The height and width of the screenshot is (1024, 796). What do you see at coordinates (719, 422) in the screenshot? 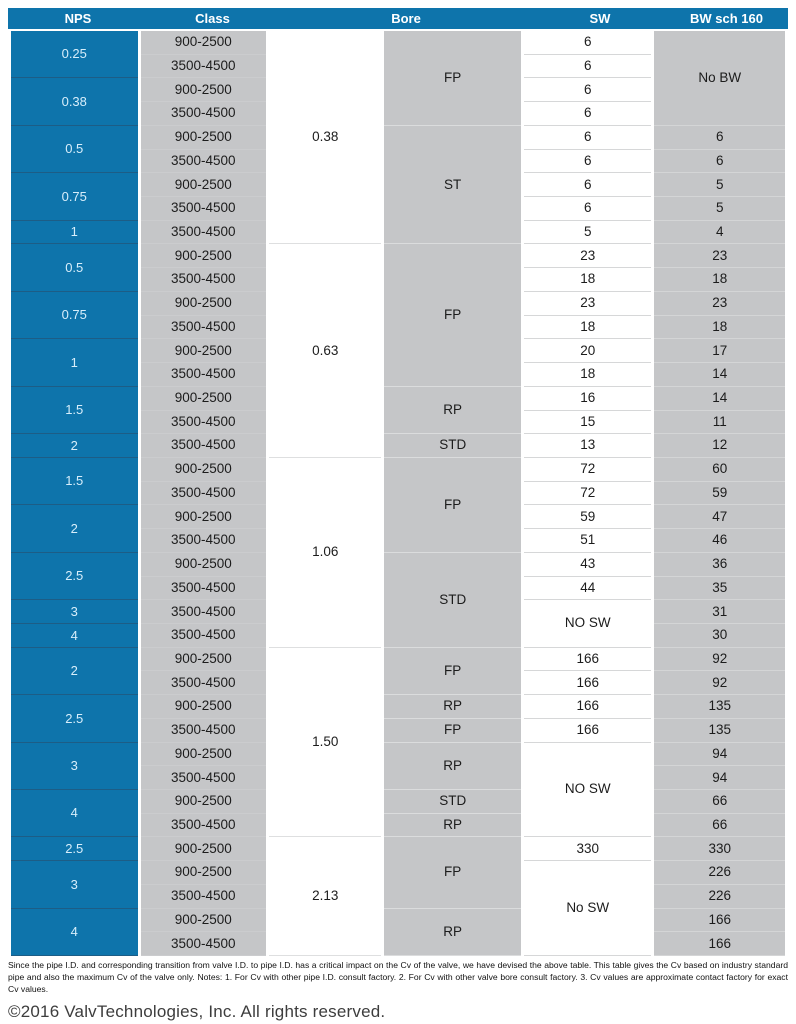
I see `cell-bw-sch-160: 11` at bounding box center [719, 422].